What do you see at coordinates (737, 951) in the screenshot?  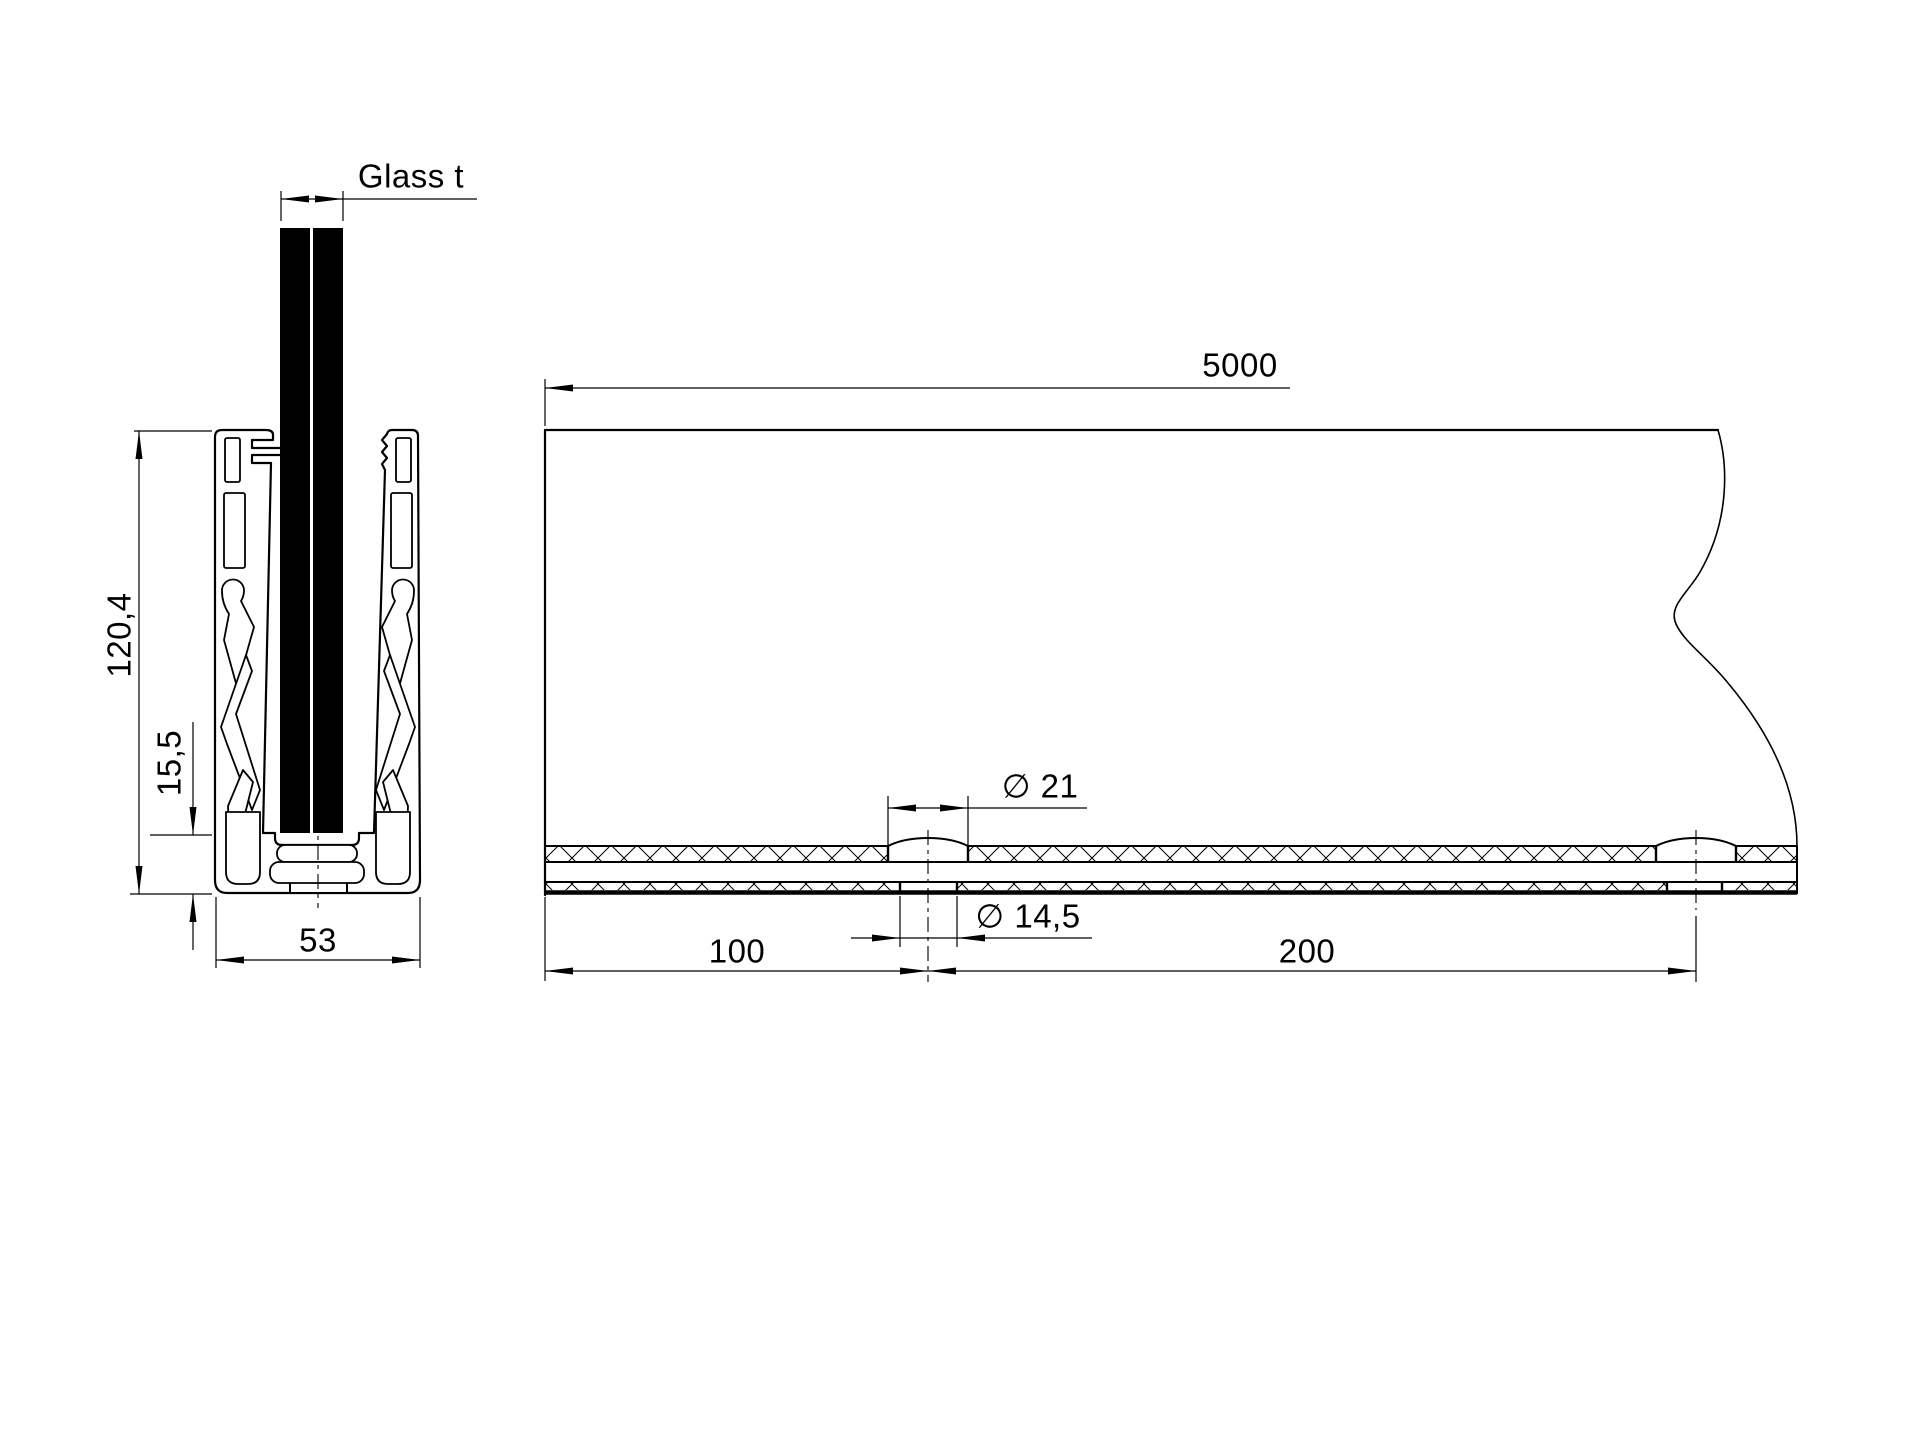 I see `edge-offset-label: 100` at bounding box center [737, 951].